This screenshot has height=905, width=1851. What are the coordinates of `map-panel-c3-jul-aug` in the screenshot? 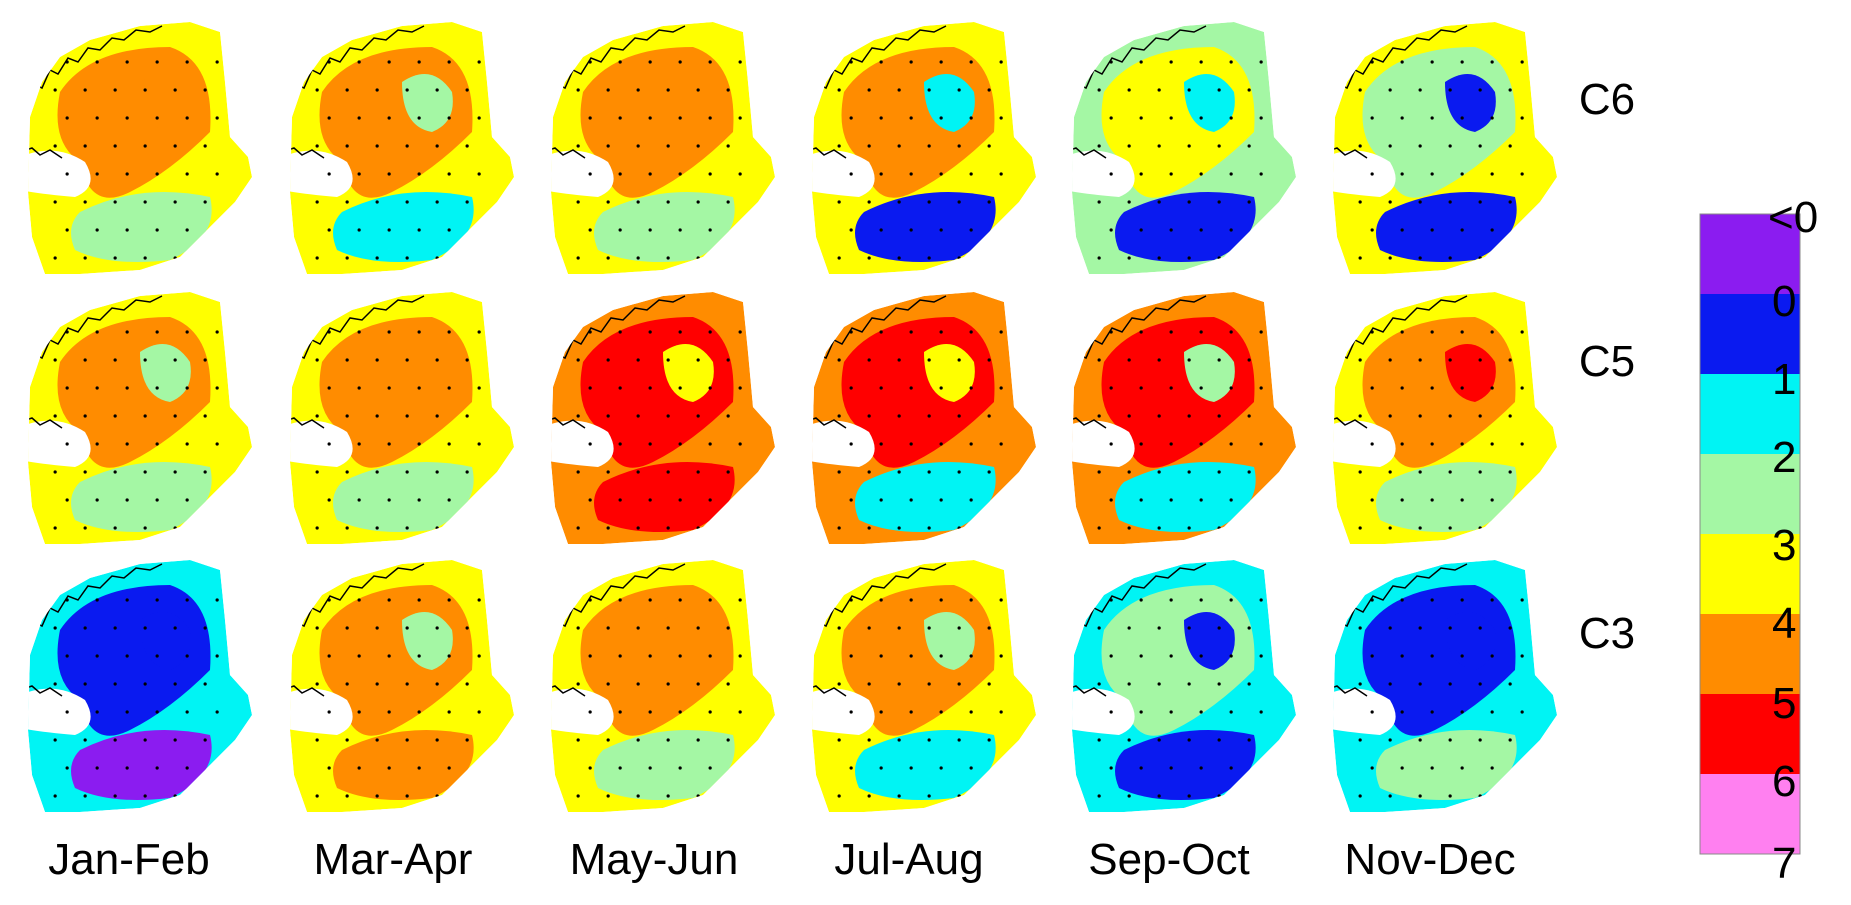 It's located at (924, 686).